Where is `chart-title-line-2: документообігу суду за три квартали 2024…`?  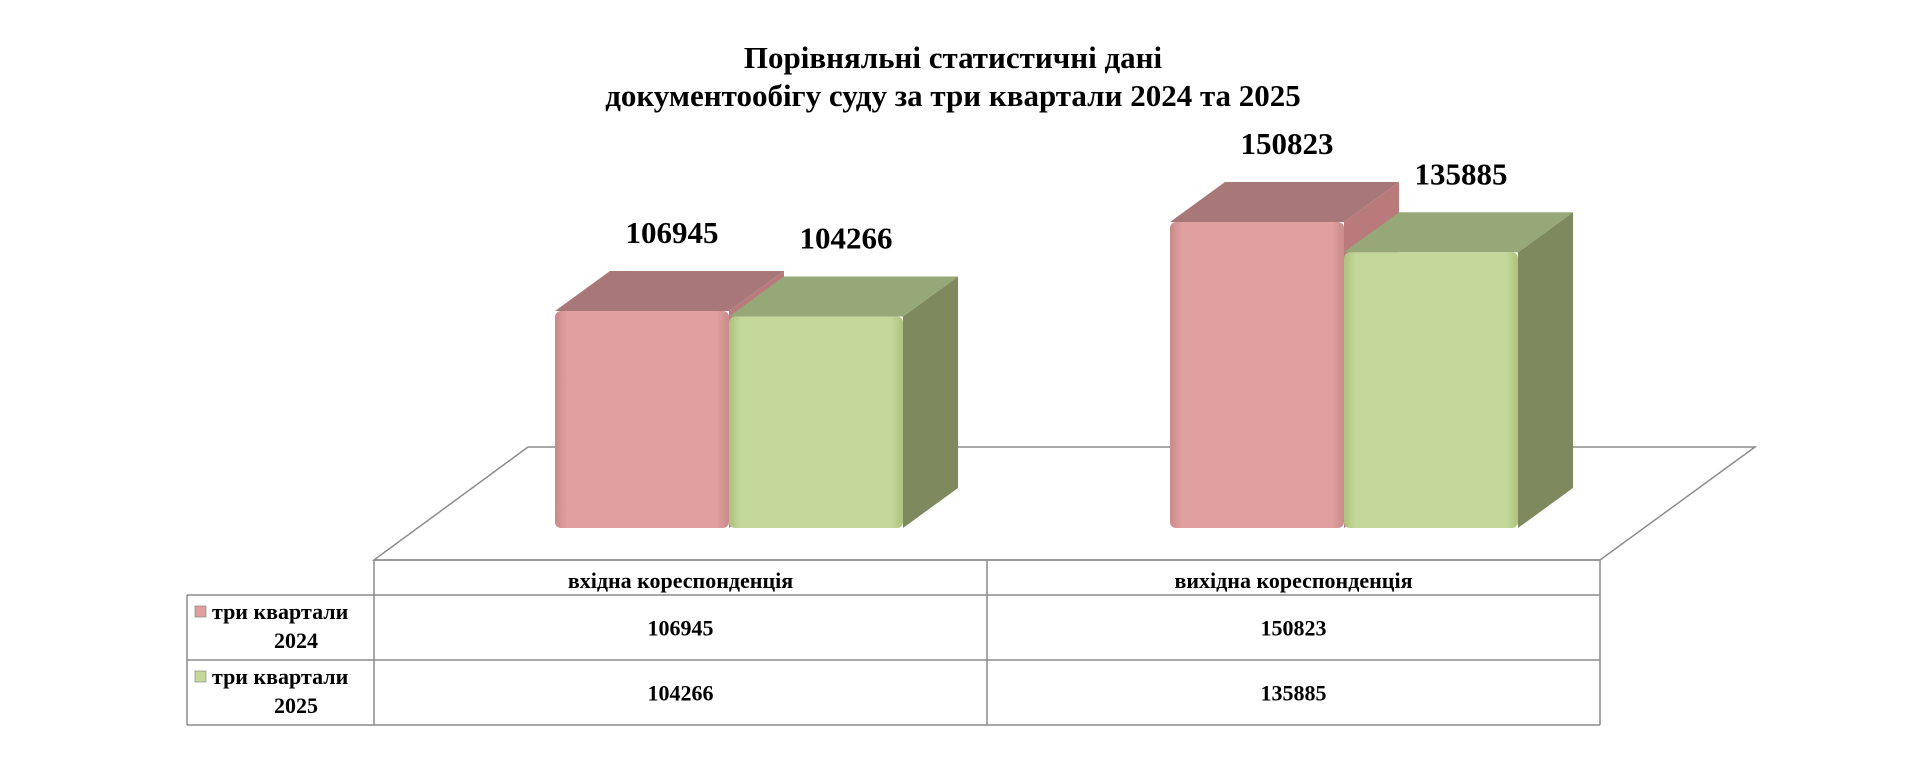
chart-title-line-2: документообігу суду за три квартали 2024… is located at coordinates (953, 95).